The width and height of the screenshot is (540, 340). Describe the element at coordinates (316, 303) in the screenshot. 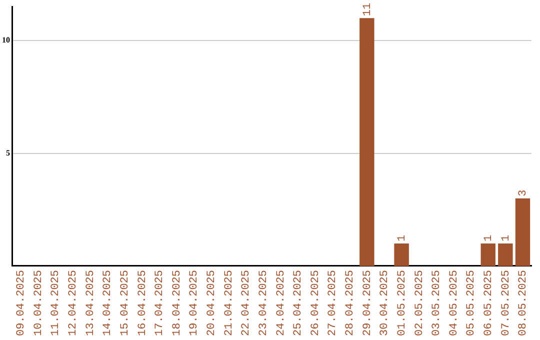

I see `x-tick-label: 26.04.2025` at that location.